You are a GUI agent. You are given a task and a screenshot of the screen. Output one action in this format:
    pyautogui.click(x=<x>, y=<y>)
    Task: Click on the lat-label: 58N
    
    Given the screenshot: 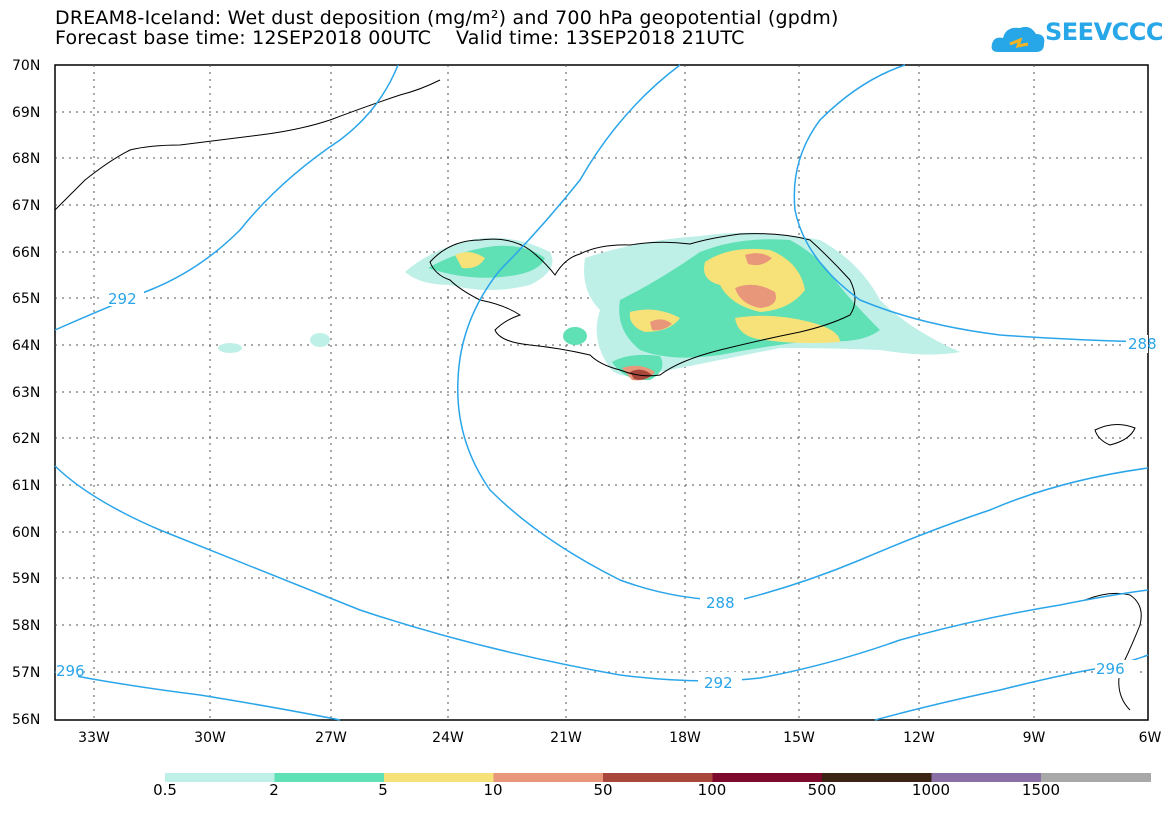 What is the action you would take?
    pyautogui.click(x=26, y=626)
    